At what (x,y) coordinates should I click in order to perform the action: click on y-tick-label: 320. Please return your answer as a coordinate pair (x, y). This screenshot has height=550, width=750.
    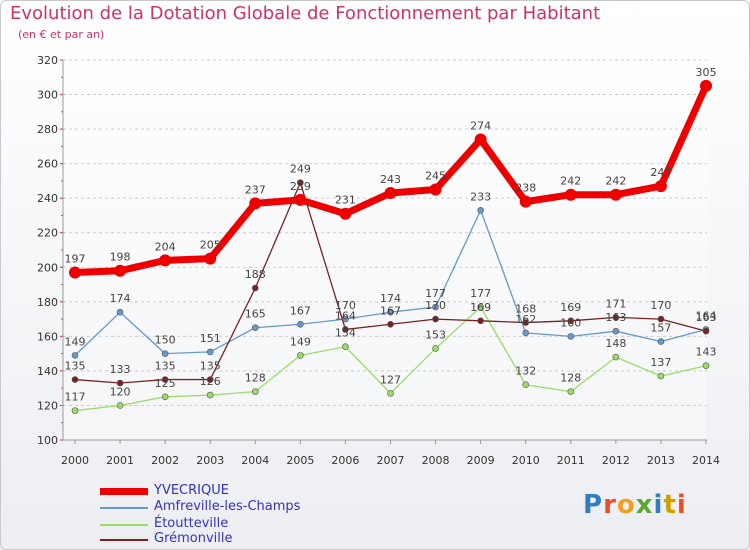
    Looking at the image, I should click on (47, 60).